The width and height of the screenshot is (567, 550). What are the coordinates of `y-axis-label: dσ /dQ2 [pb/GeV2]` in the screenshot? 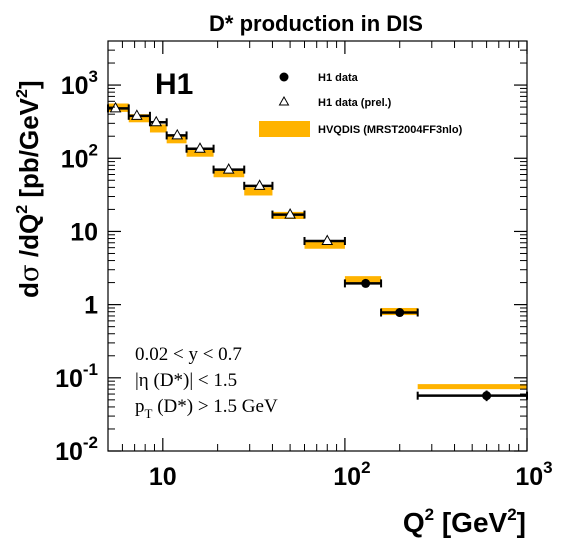 It's located at (29, 189).